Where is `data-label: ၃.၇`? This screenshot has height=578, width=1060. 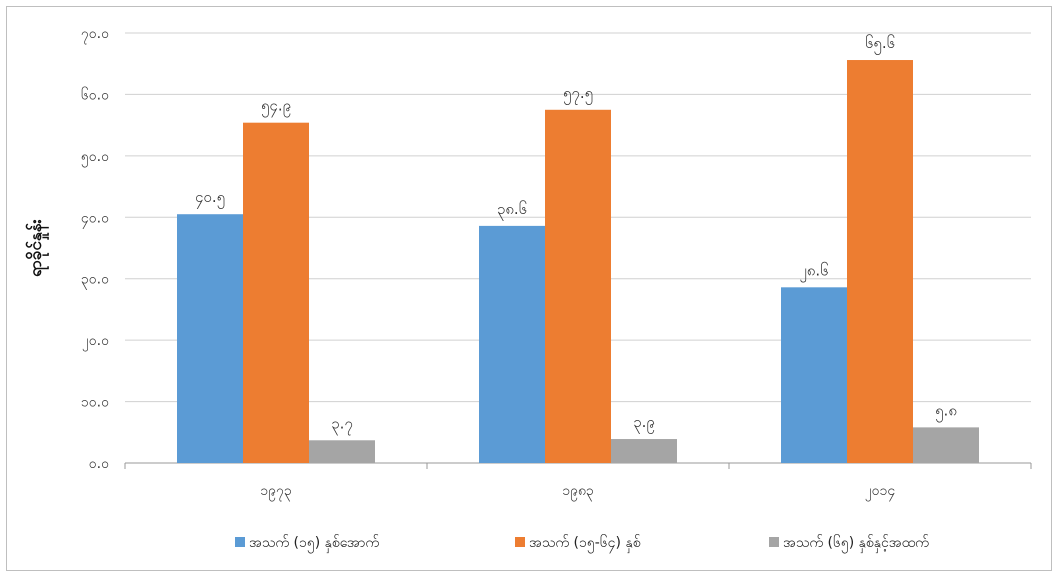 data-label: ၃.၇ is located at coordinates (342, 424).